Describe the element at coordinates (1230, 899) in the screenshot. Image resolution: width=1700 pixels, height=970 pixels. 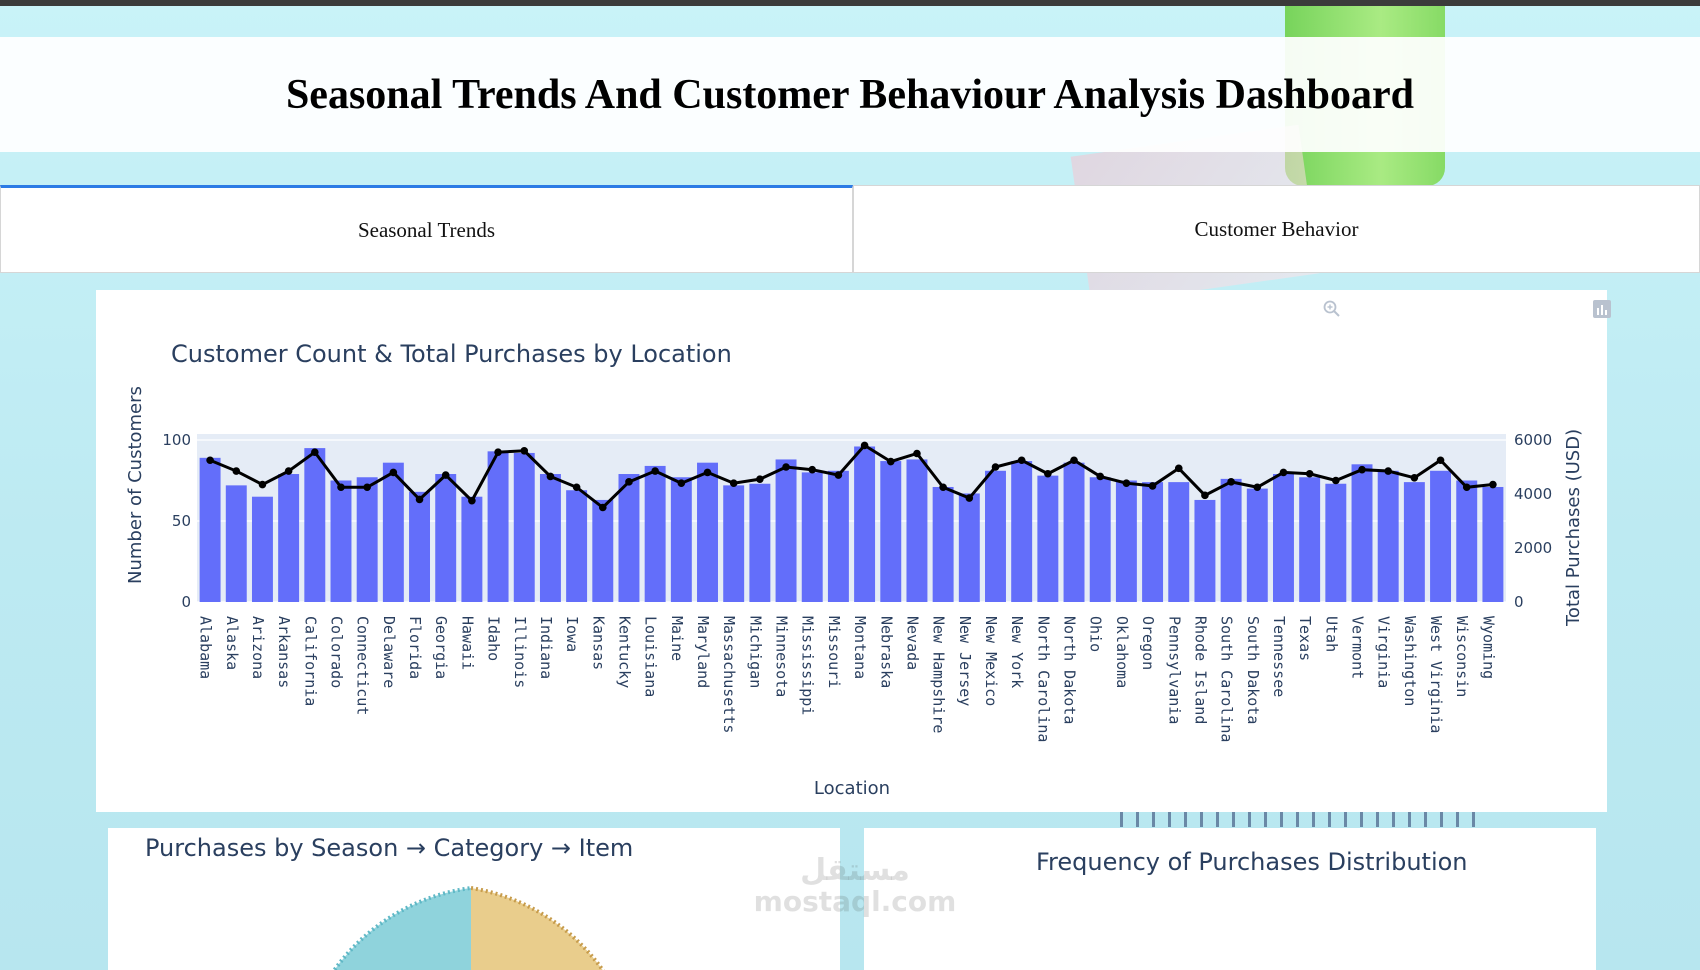
I see `frequency-chart-card: Frequency of Purchases Distribution` at that location.